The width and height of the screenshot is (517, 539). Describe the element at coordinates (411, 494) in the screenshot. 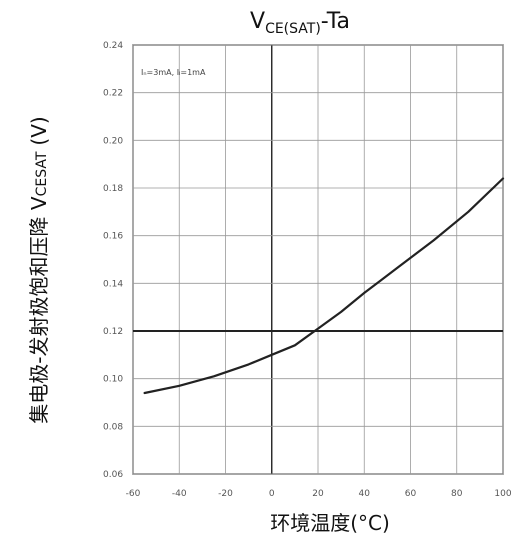

I see `x-tick-label-6: 60` at that location.